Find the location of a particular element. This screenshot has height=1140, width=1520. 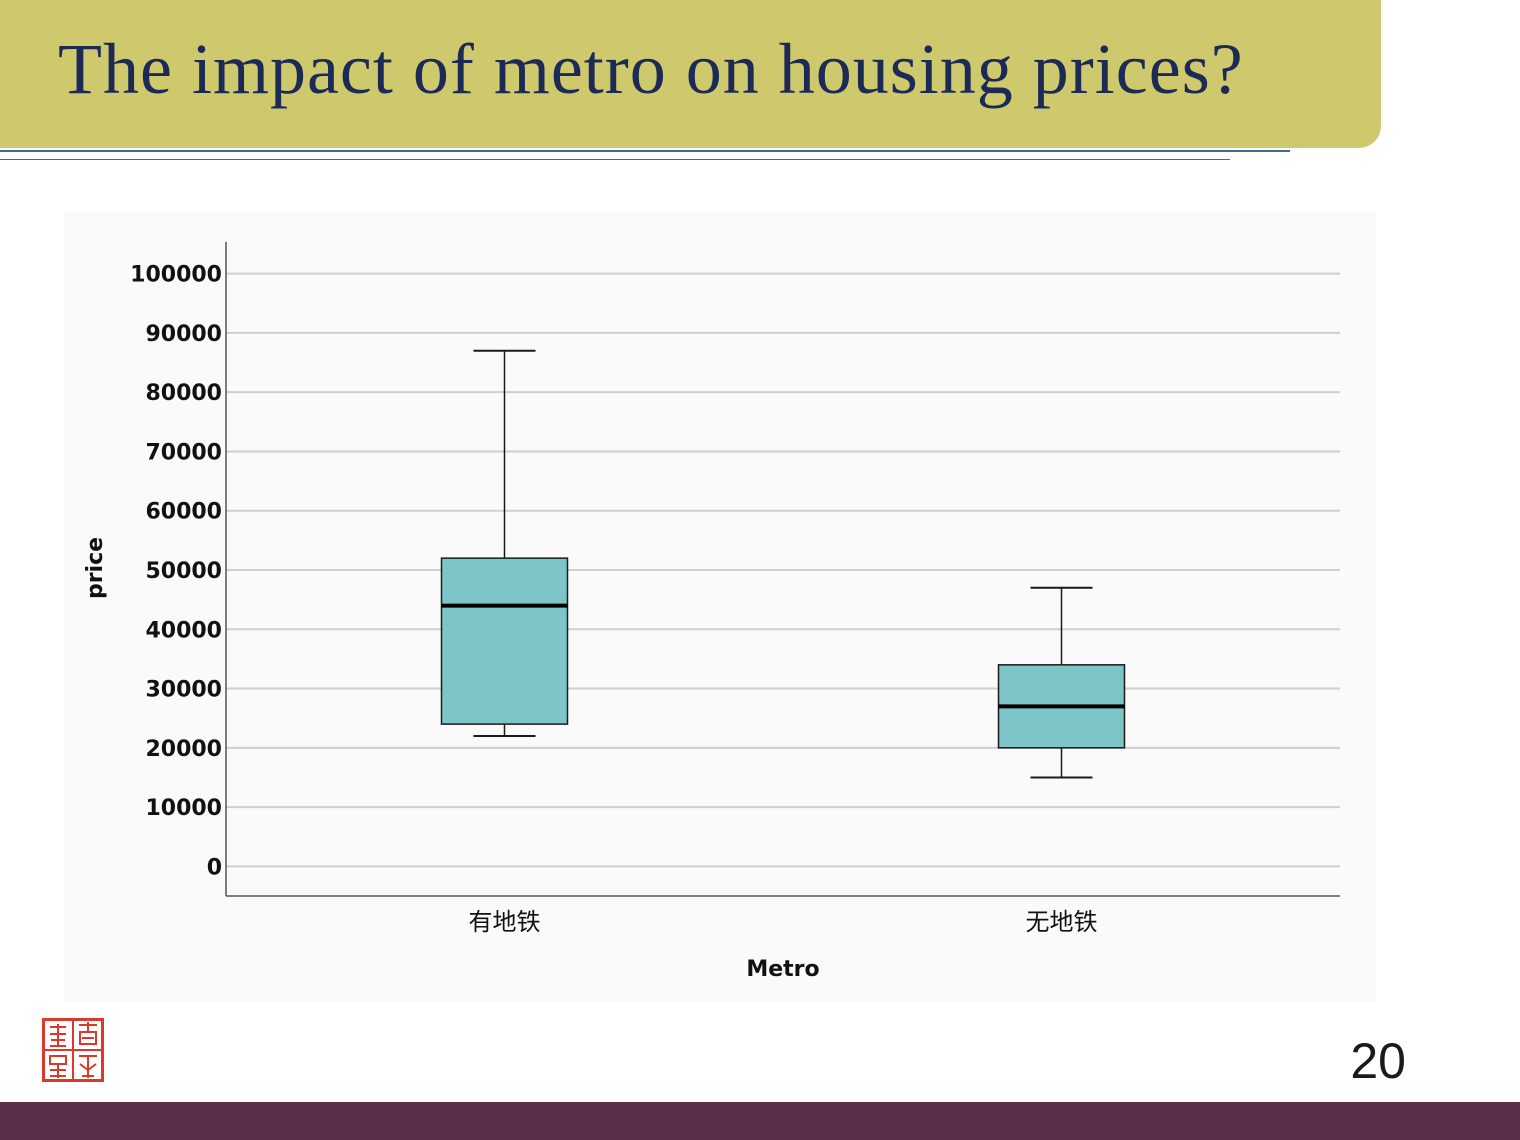

page-number: 20 is located at coordinates (1378, 1061).